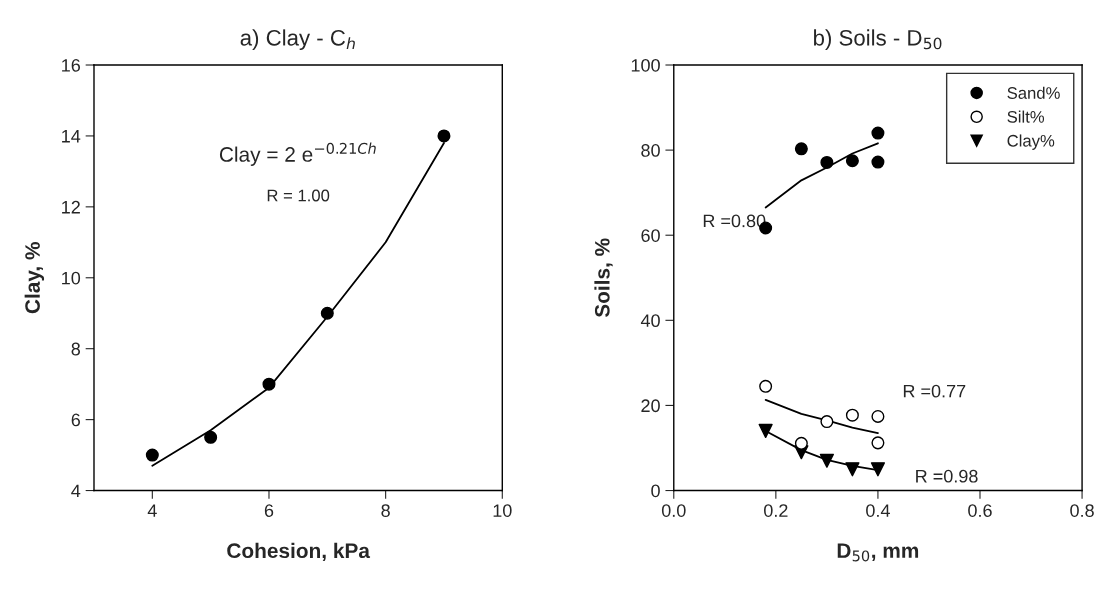 Image resolution: width=1119 pixels, height=591 pixels. What do you see at coordinates (947, 476) in the screenshot?
I see `annotation: R =0.98` at bounding box center [947, 476].